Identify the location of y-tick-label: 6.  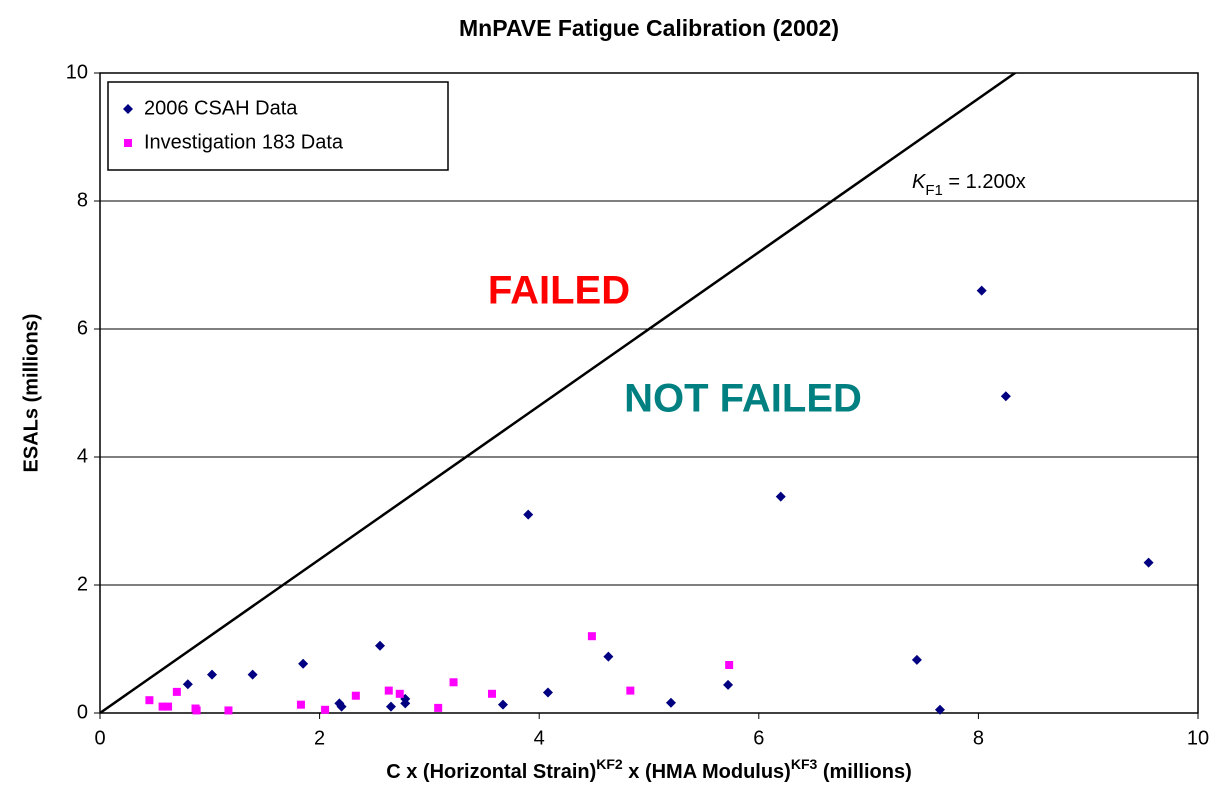
(82, 328).